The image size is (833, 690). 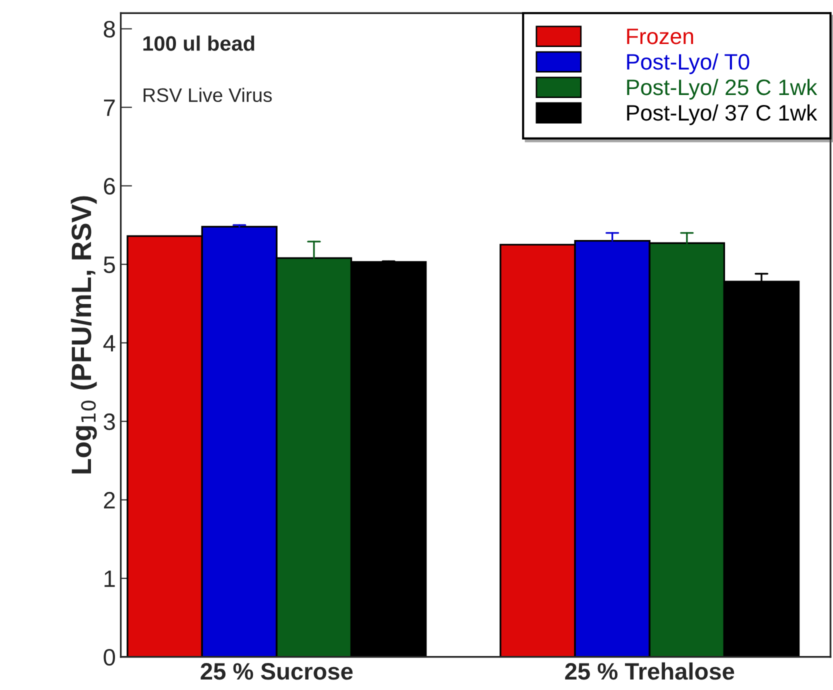 What do you see at coordinates (109, 421) in the screenshot?
I see `y-tick-label: 3` at bounding box center [109, 421].